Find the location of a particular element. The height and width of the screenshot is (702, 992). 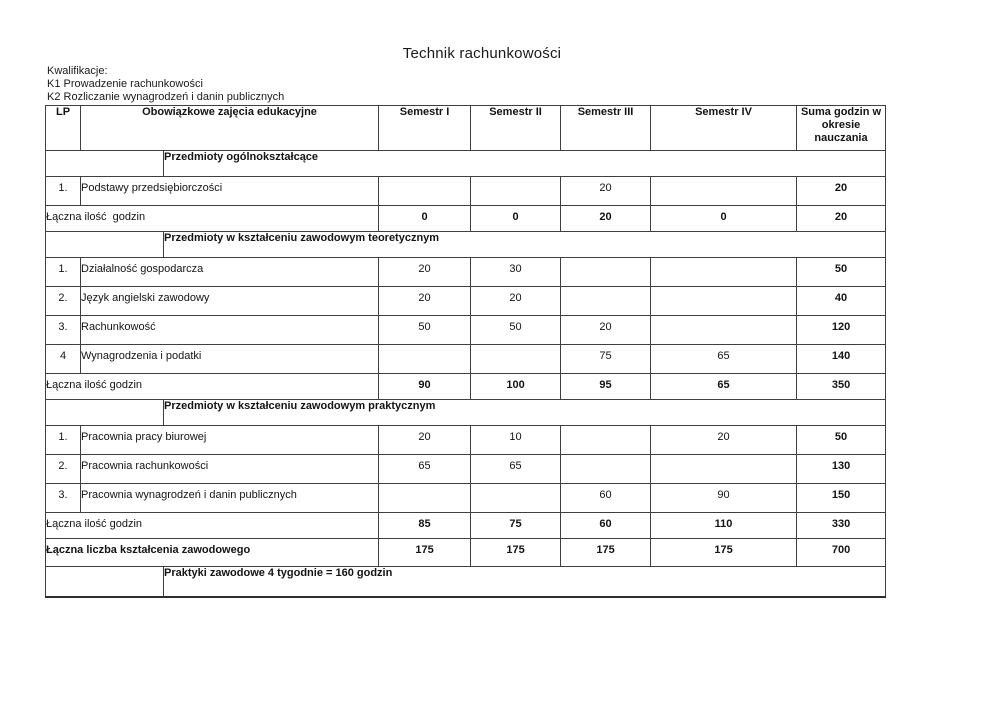

sum-value-cell: 350 is located at coordinates (841, 386).